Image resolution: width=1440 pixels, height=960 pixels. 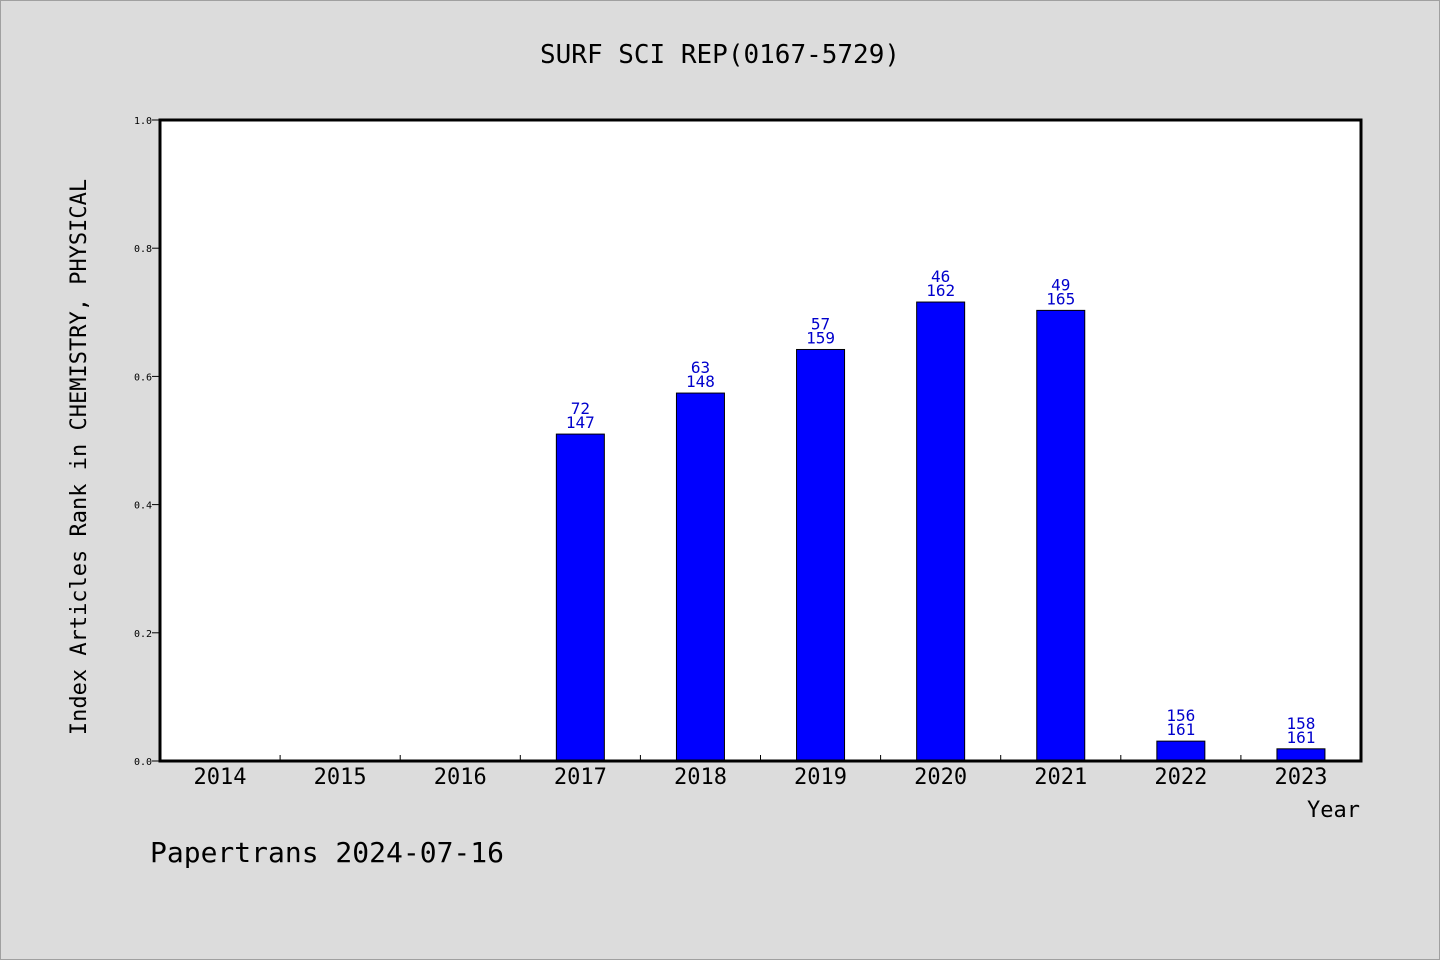 I want to click on x-tick-label: 2022, so click(x=1180, y=777).